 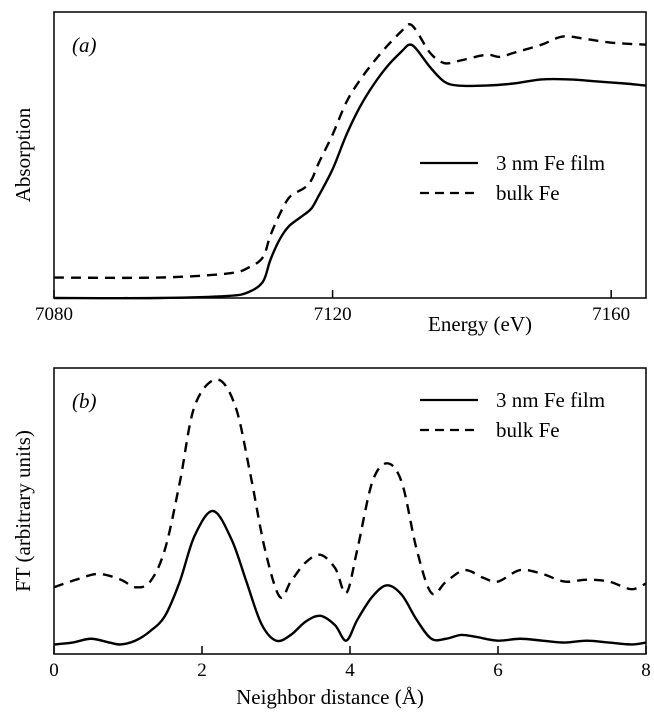 I want to click on panel-a-x-ticks: 7080 7120 7160, so click(x=332, y=307).